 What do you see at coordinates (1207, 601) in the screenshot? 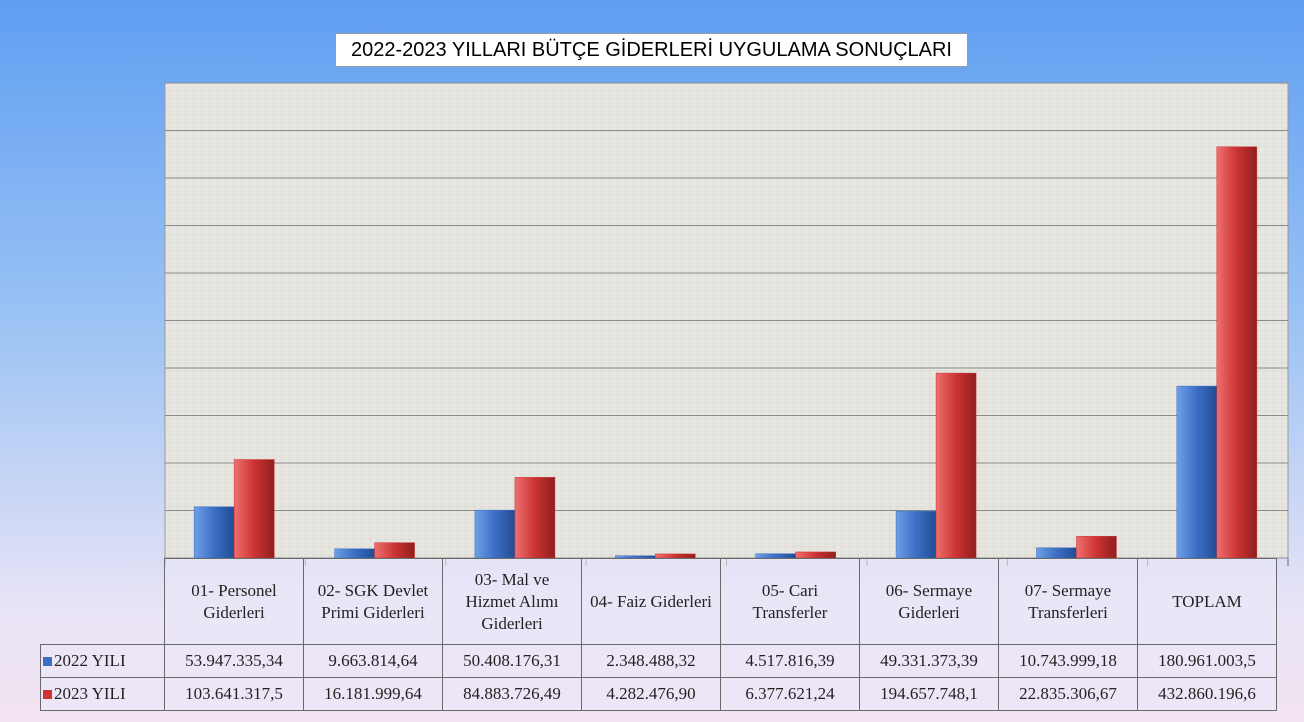
I see `category-label: TOPLAM` at bounding box center [1207, 601].